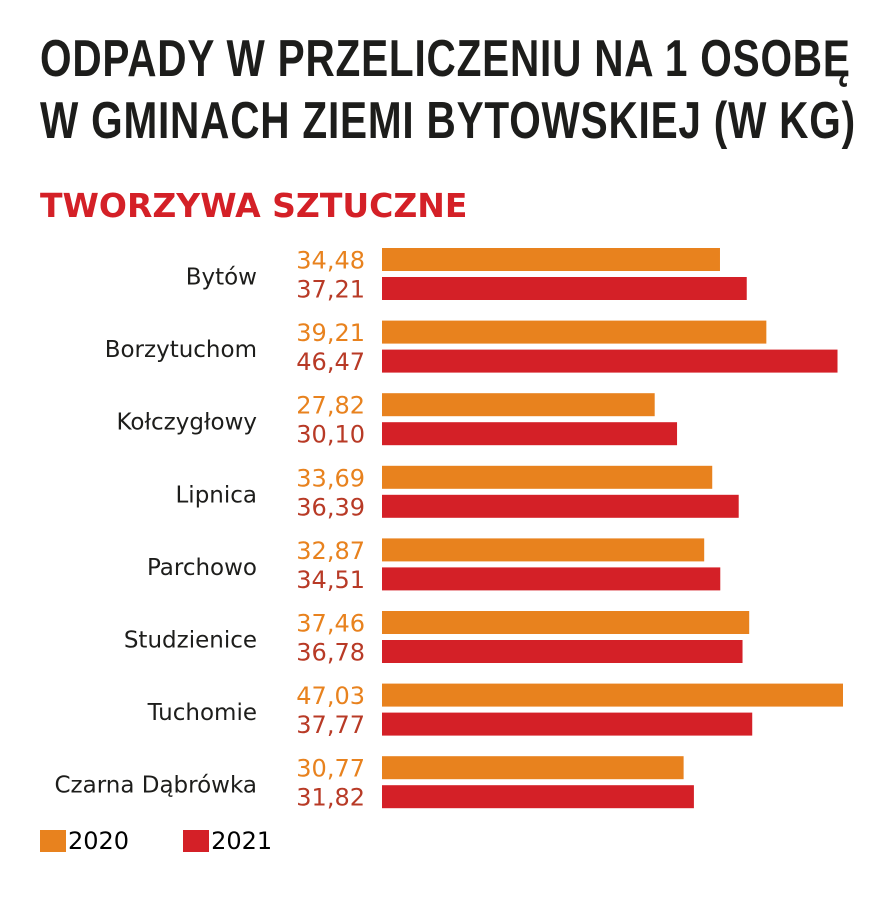  I want to click on legend-item-2020: 2020, so click(84, 841).